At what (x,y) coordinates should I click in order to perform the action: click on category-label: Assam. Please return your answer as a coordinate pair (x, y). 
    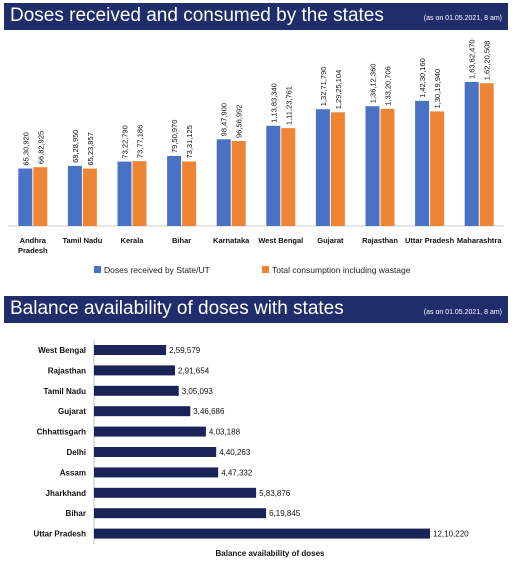
    Looking at the image, I should click on (73, 472).